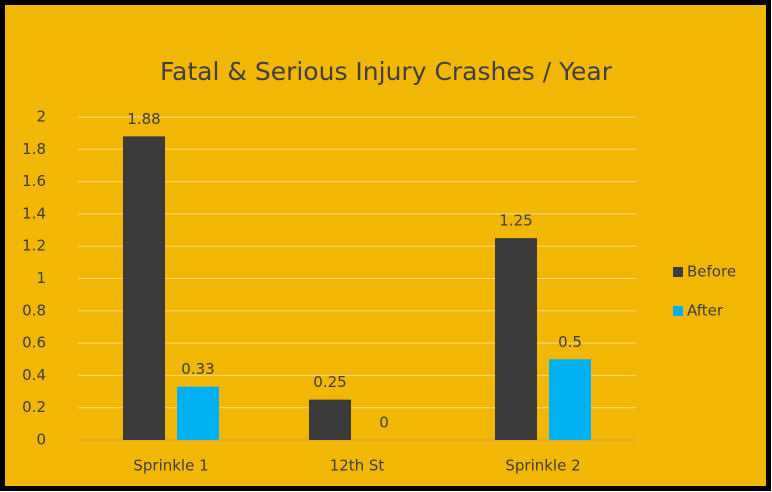 This screenshot has height=492, width=772. I want to click on data-label: 0.5, so click(570, 342).